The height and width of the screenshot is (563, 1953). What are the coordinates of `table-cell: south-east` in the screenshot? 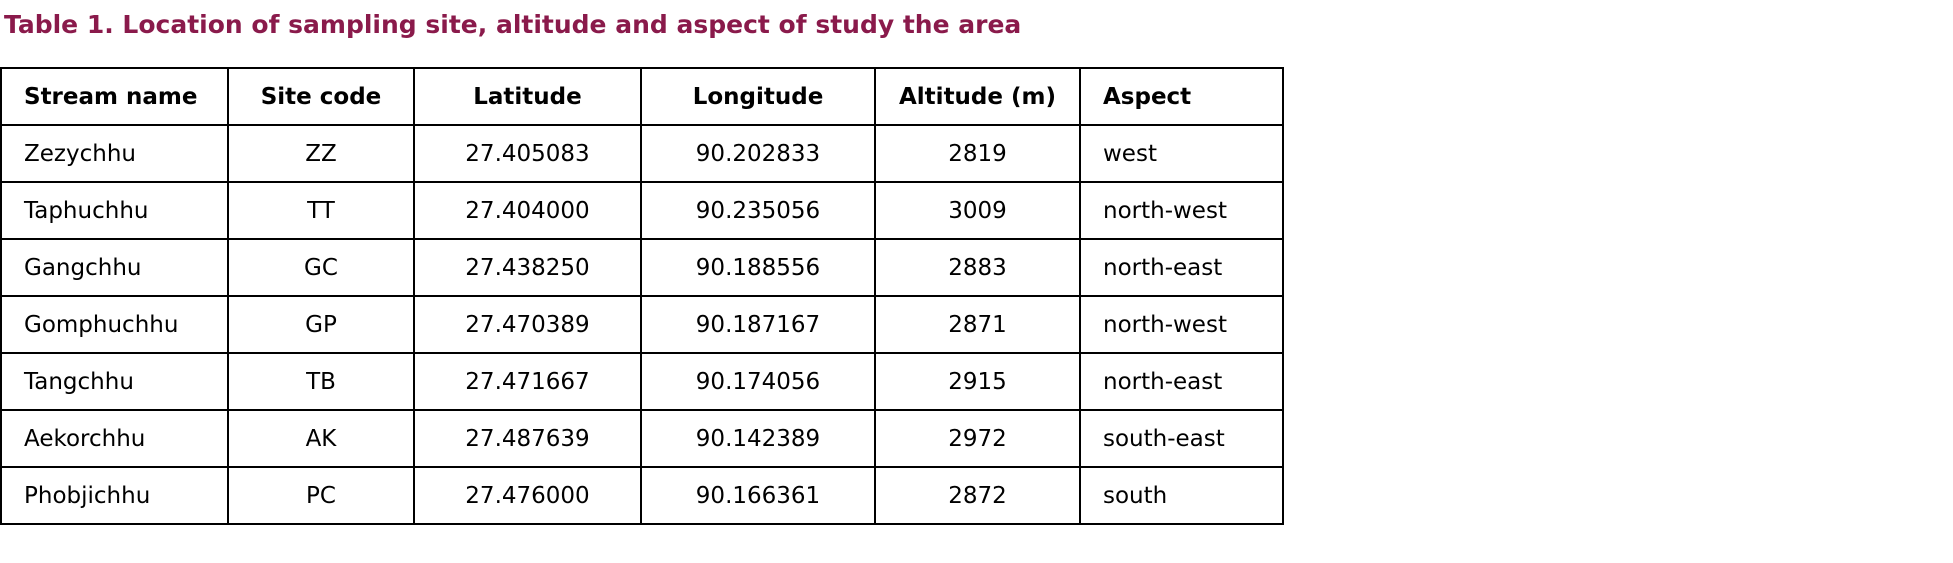 It's located at (1181, 438).